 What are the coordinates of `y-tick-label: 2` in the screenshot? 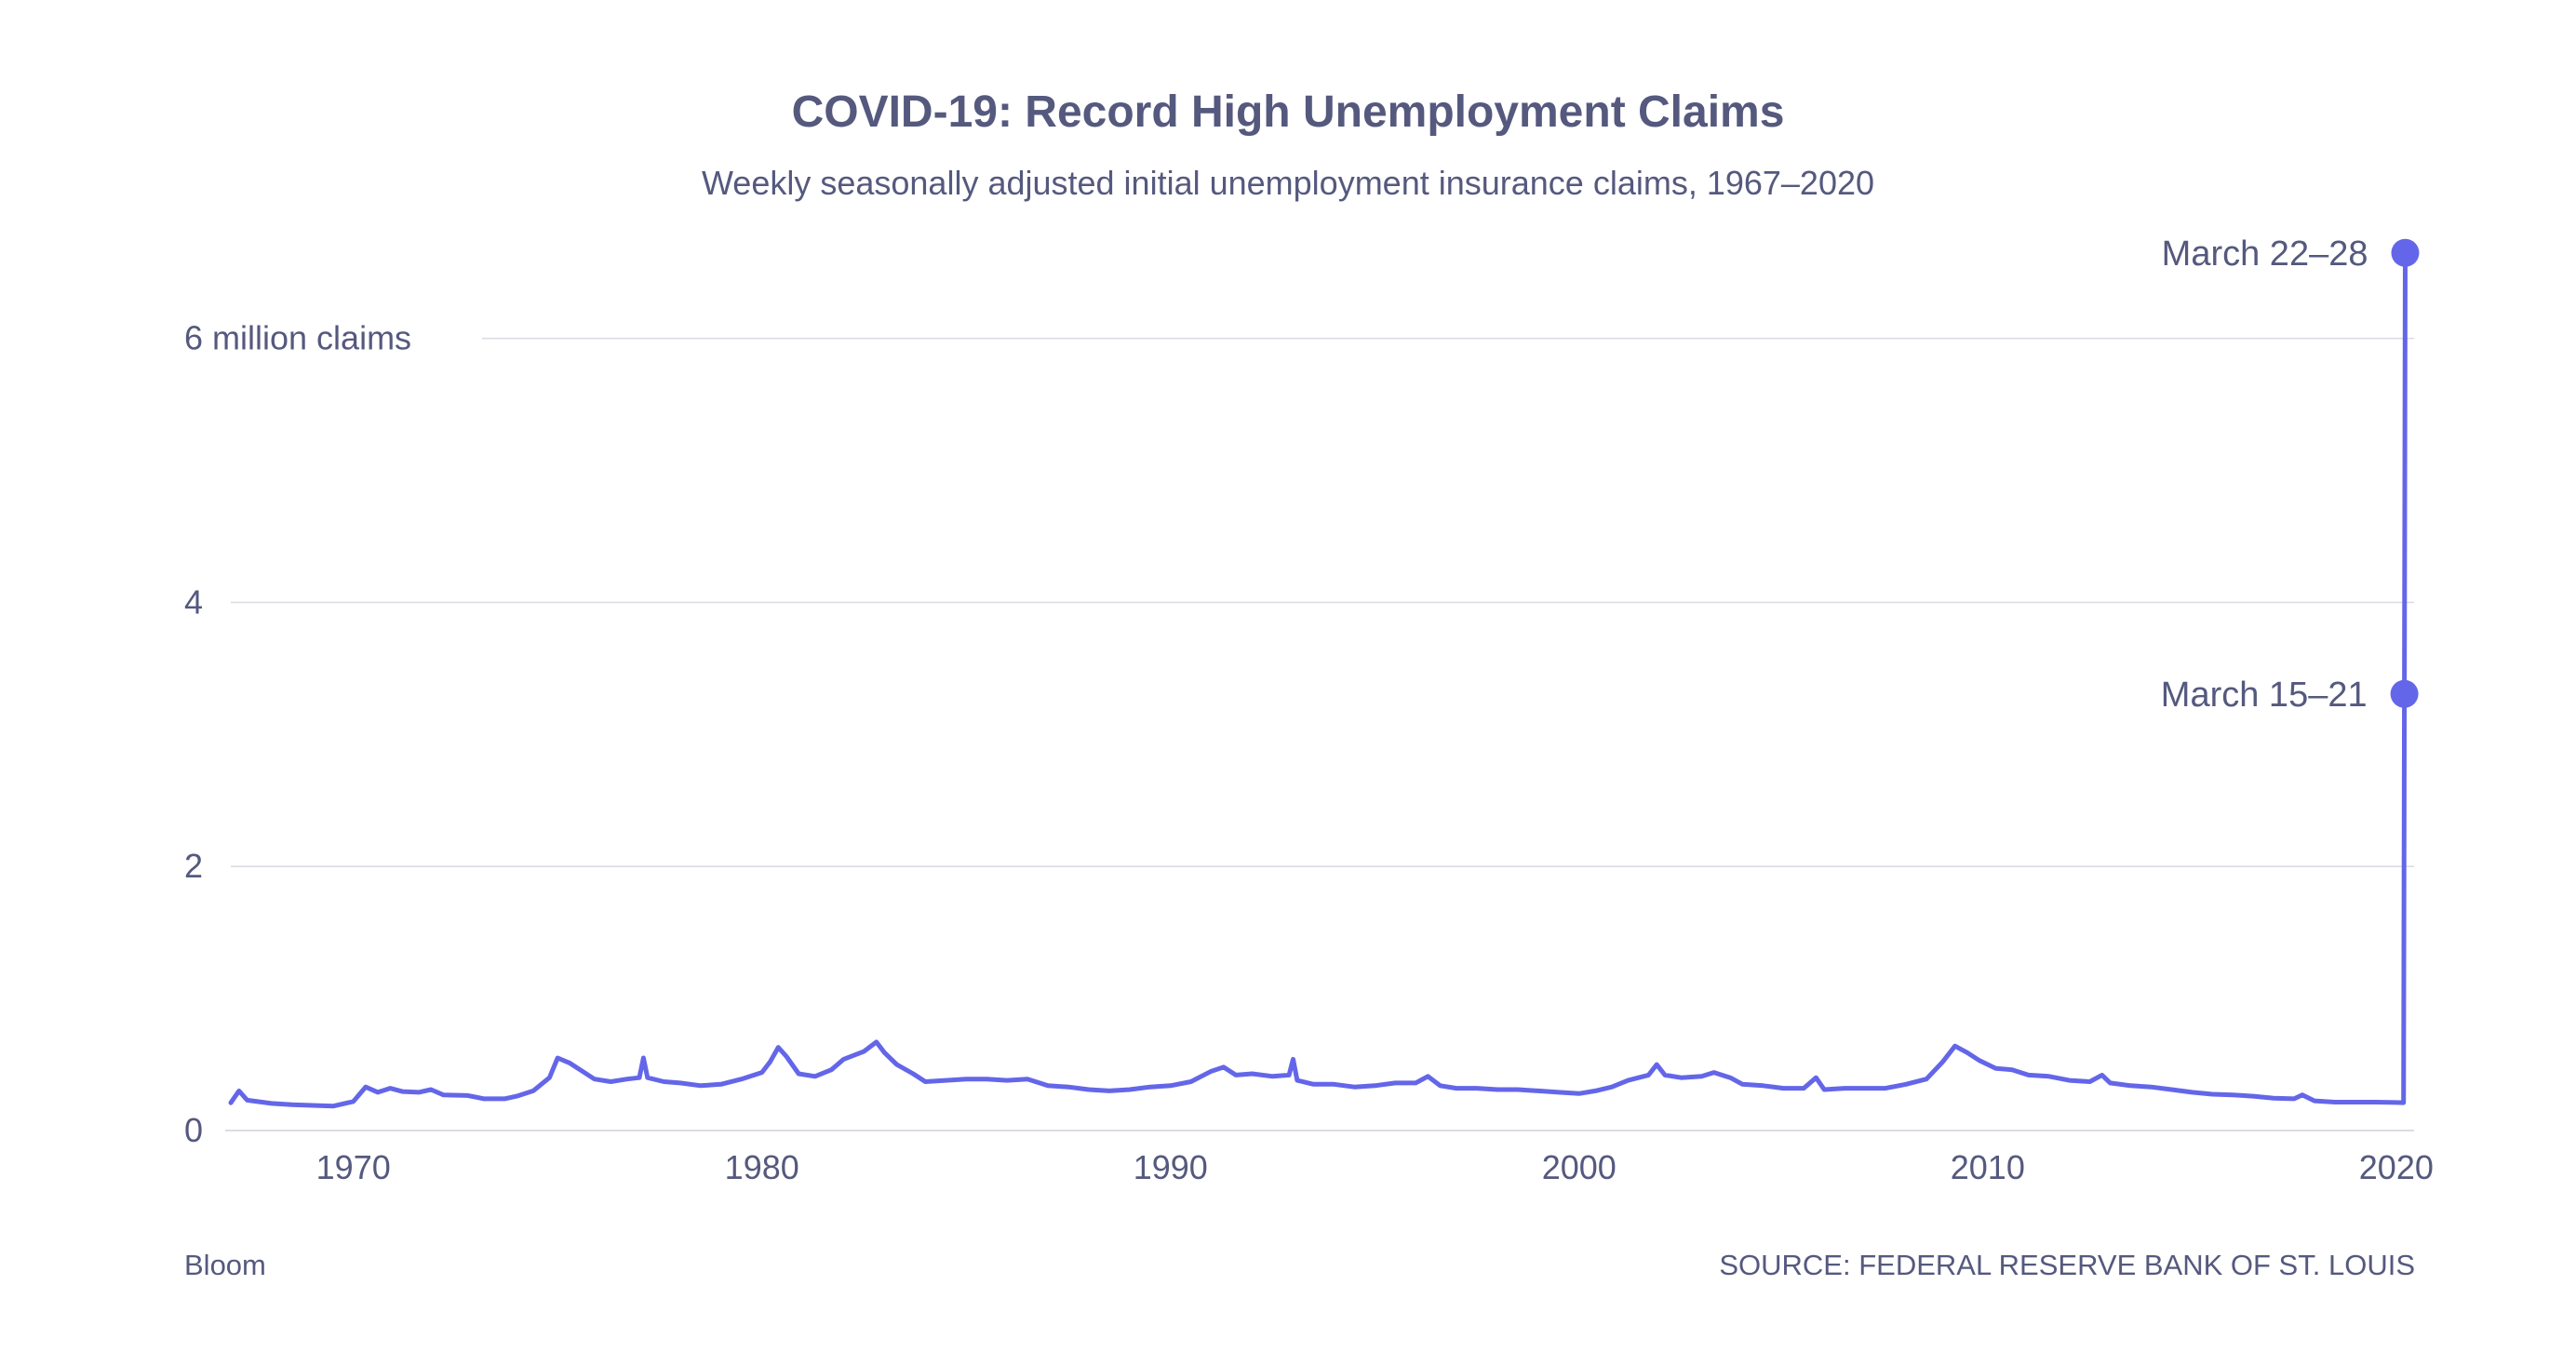 It's located at (193, 866).